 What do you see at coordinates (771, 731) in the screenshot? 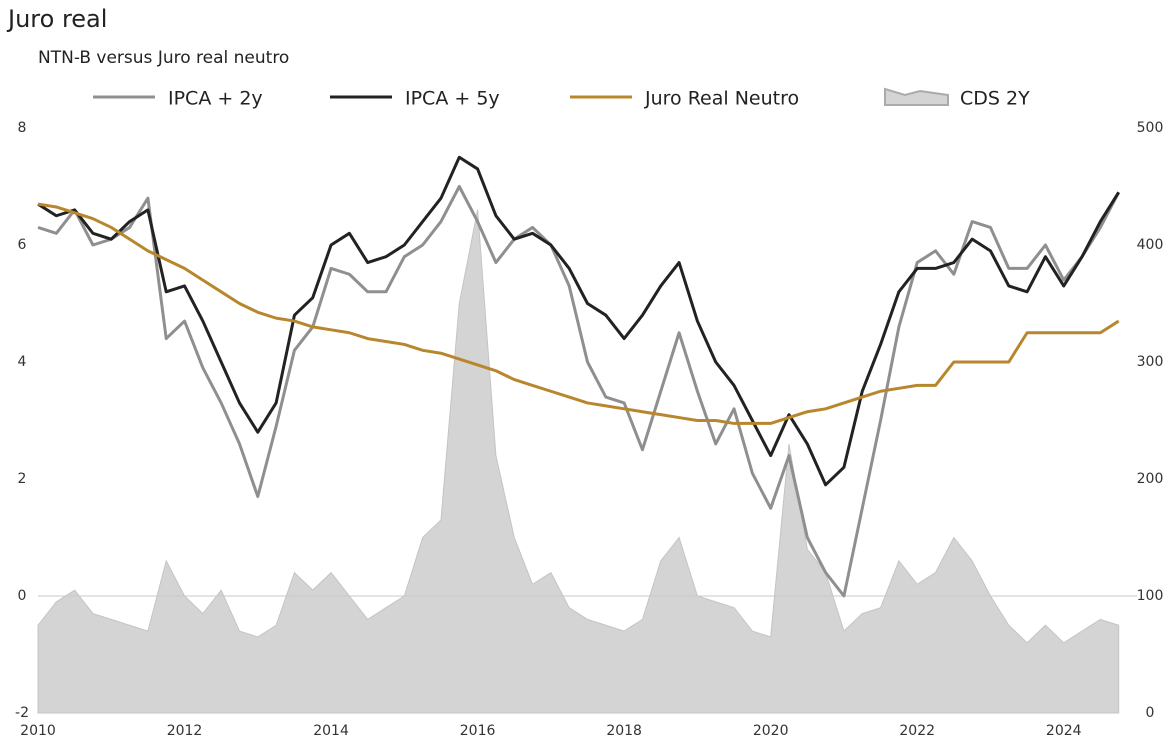
I see `x-tick-label: 2020` at bounding box center [771, 731].